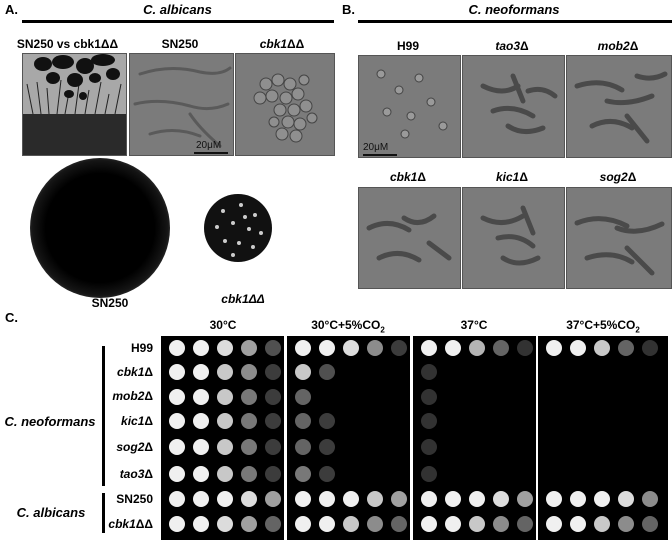 The image size is (672, 540). I want to click on panel-b-img1-title-rest: H99, so click(407, 46).